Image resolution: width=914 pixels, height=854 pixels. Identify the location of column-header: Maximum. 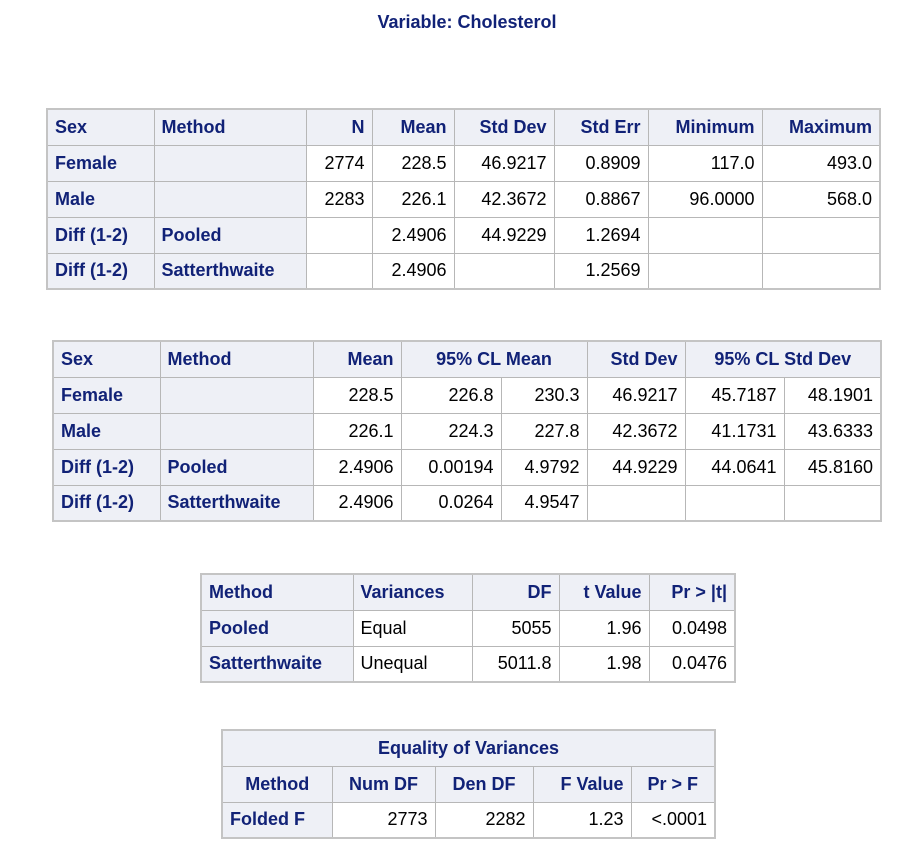
(821, 127).